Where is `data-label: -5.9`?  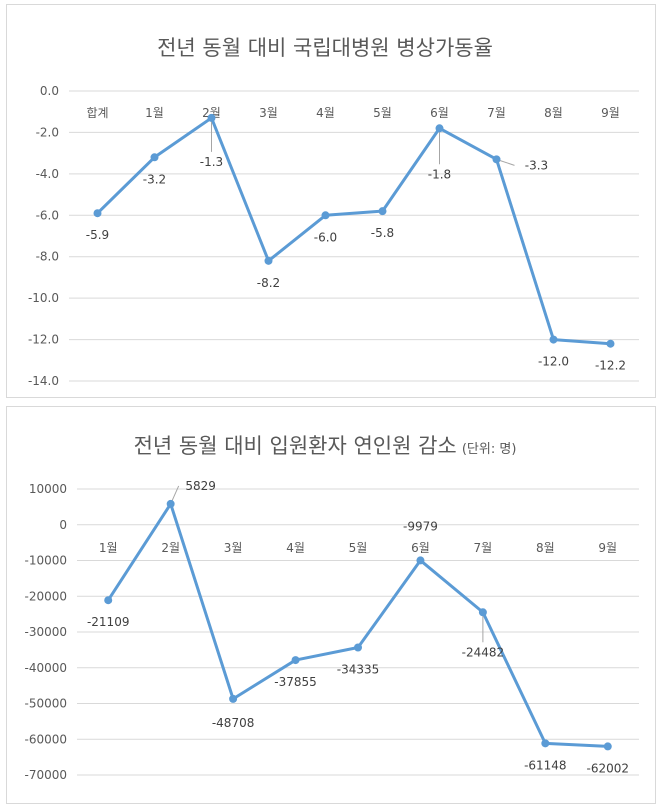
data-label: -5.9 is located at coordinates (97, 235).